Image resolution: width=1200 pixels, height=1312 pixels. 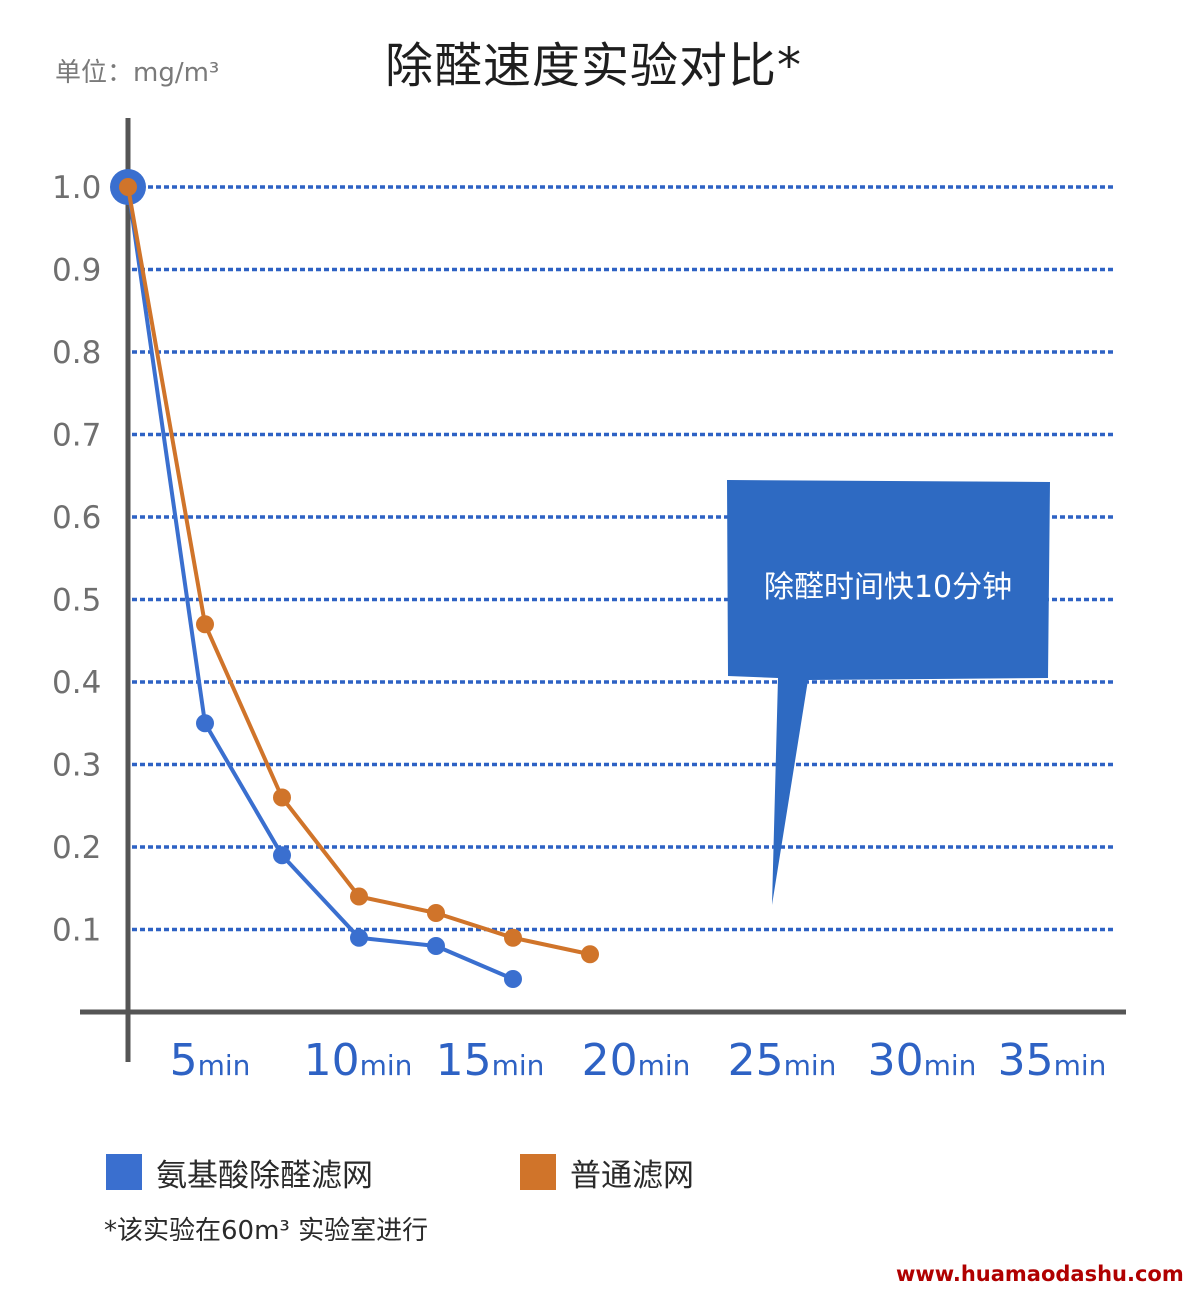 What do you see at coordinates (266, 1231) in the screenshot?
I see `footnote: *该实验在60m³ 实验室进行` at bounding box center [266, 1231].